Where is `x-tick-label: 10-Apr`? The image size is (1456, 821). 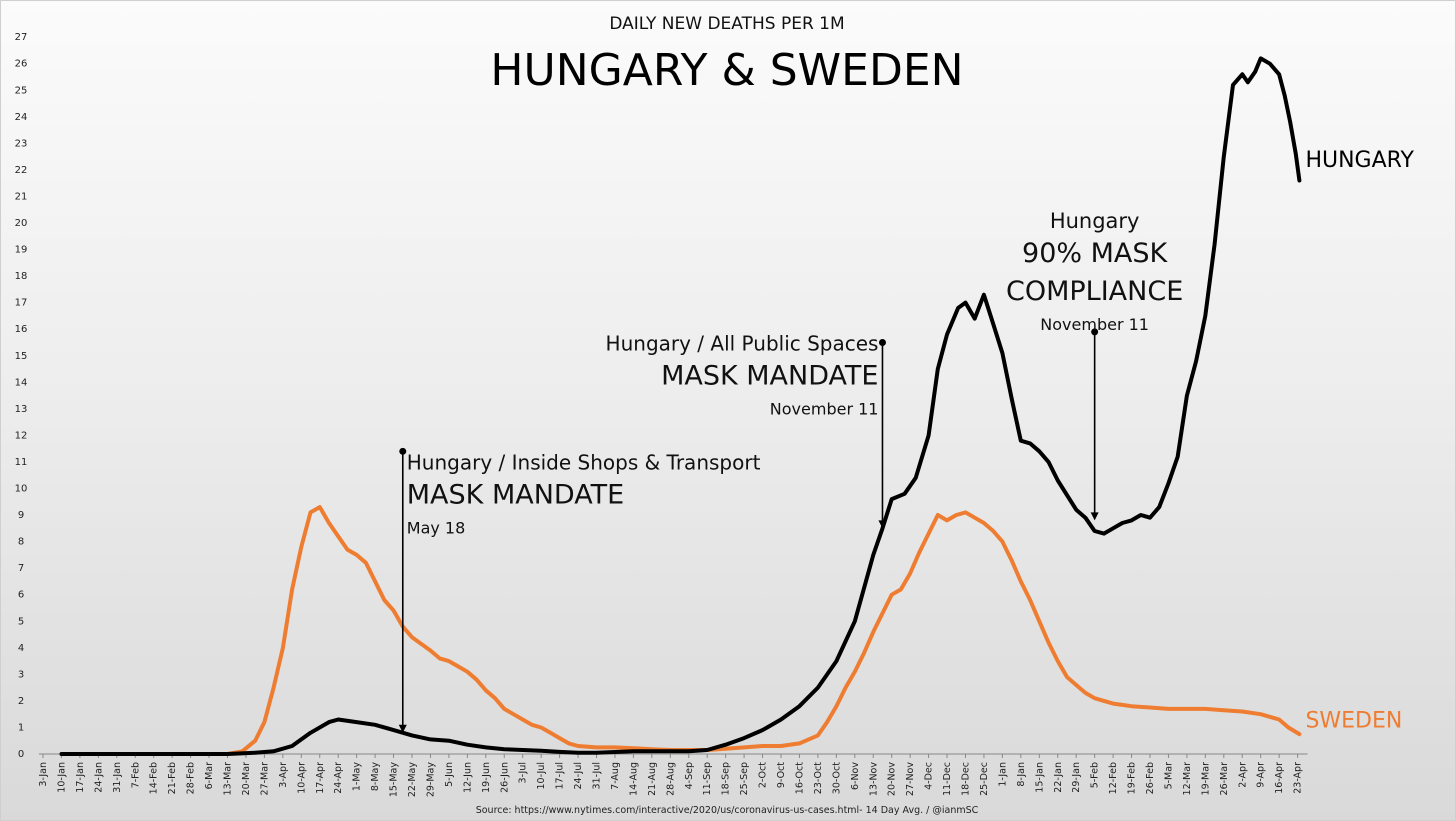
x-tick-label: 10-Apr is located at coordinates (301, 778).